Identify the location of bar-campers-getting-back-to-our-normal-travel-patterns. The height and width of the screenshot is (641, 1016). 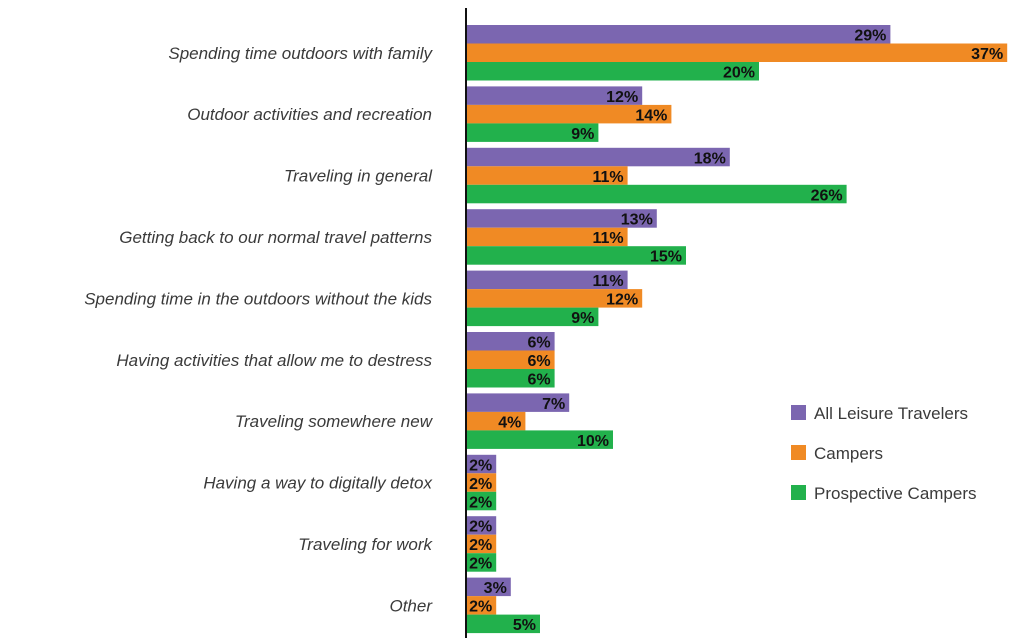
(547, 237).